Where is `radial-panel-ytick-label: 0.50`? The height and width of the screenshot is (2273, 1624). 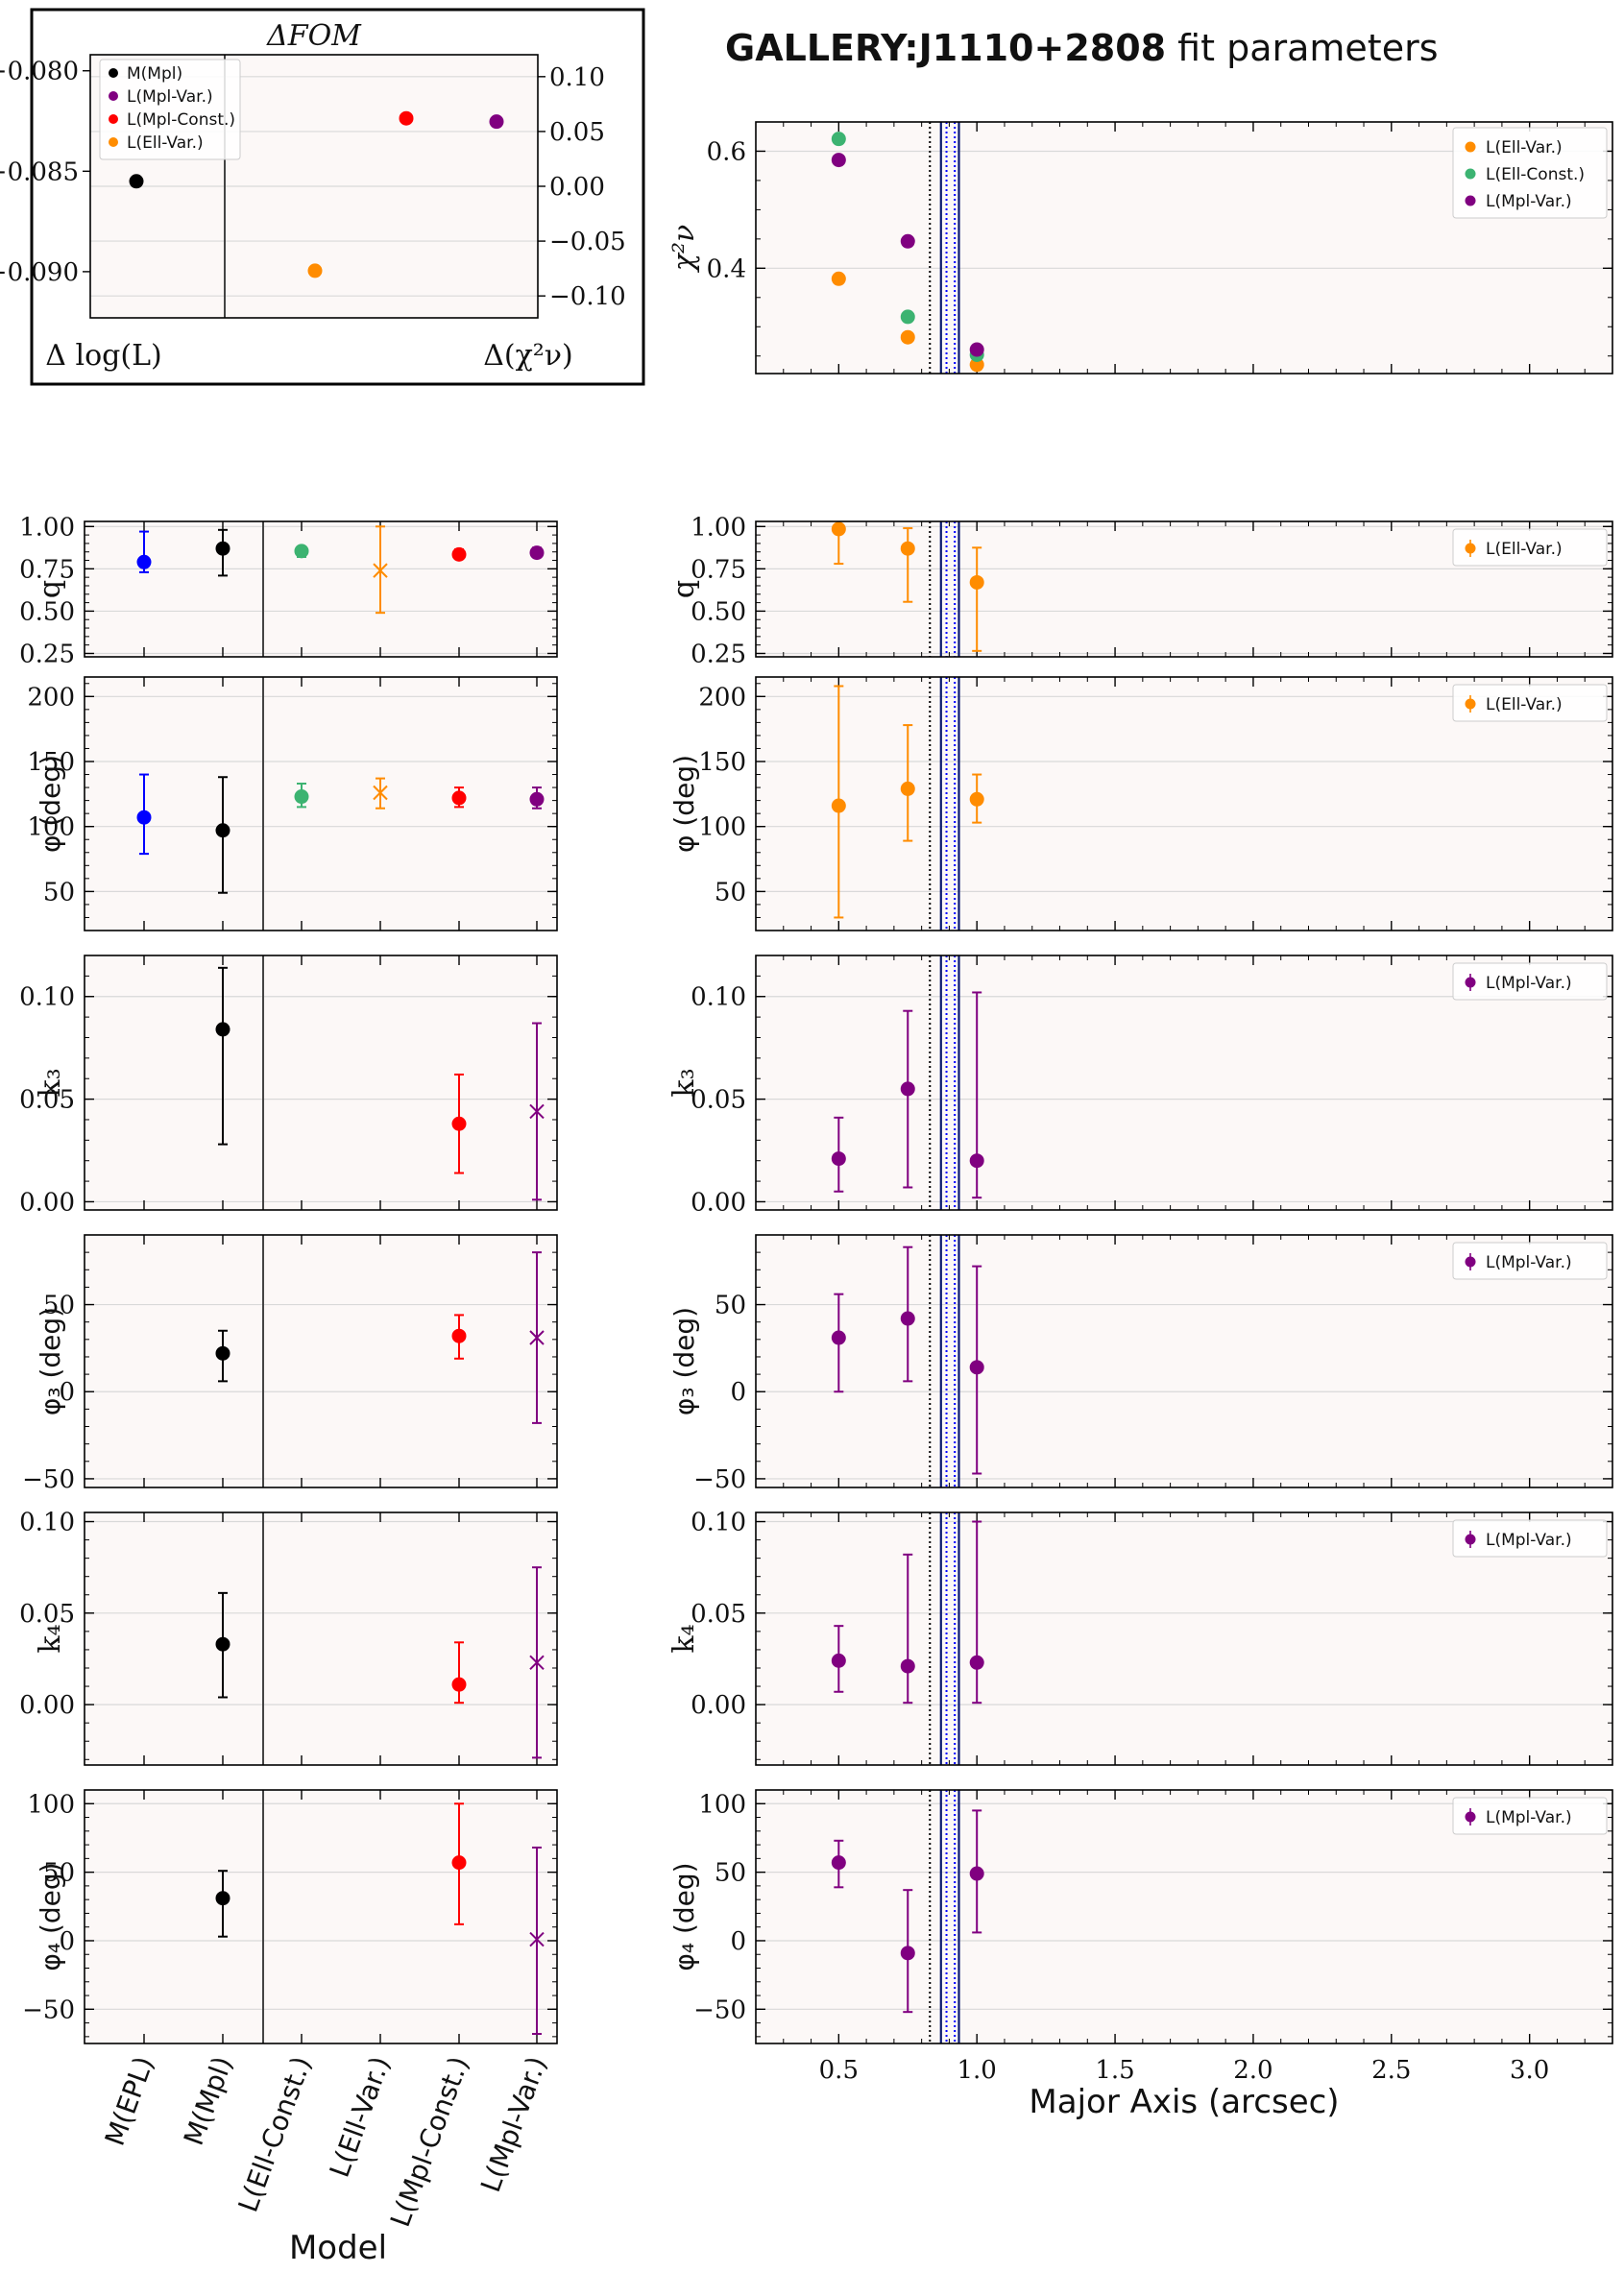
radial-panel-ytick-label: 0.50 is located at coordinates (718, 611).